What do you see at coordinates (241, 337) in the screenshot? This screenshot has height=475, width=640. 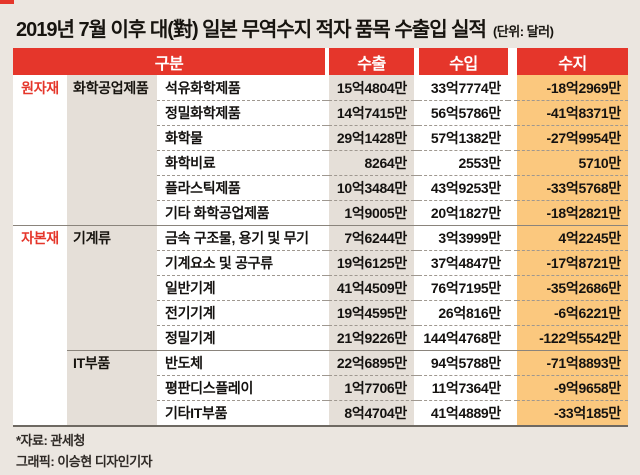 I see `item-cell: 정밀기계` at bounding box center [241, 337].